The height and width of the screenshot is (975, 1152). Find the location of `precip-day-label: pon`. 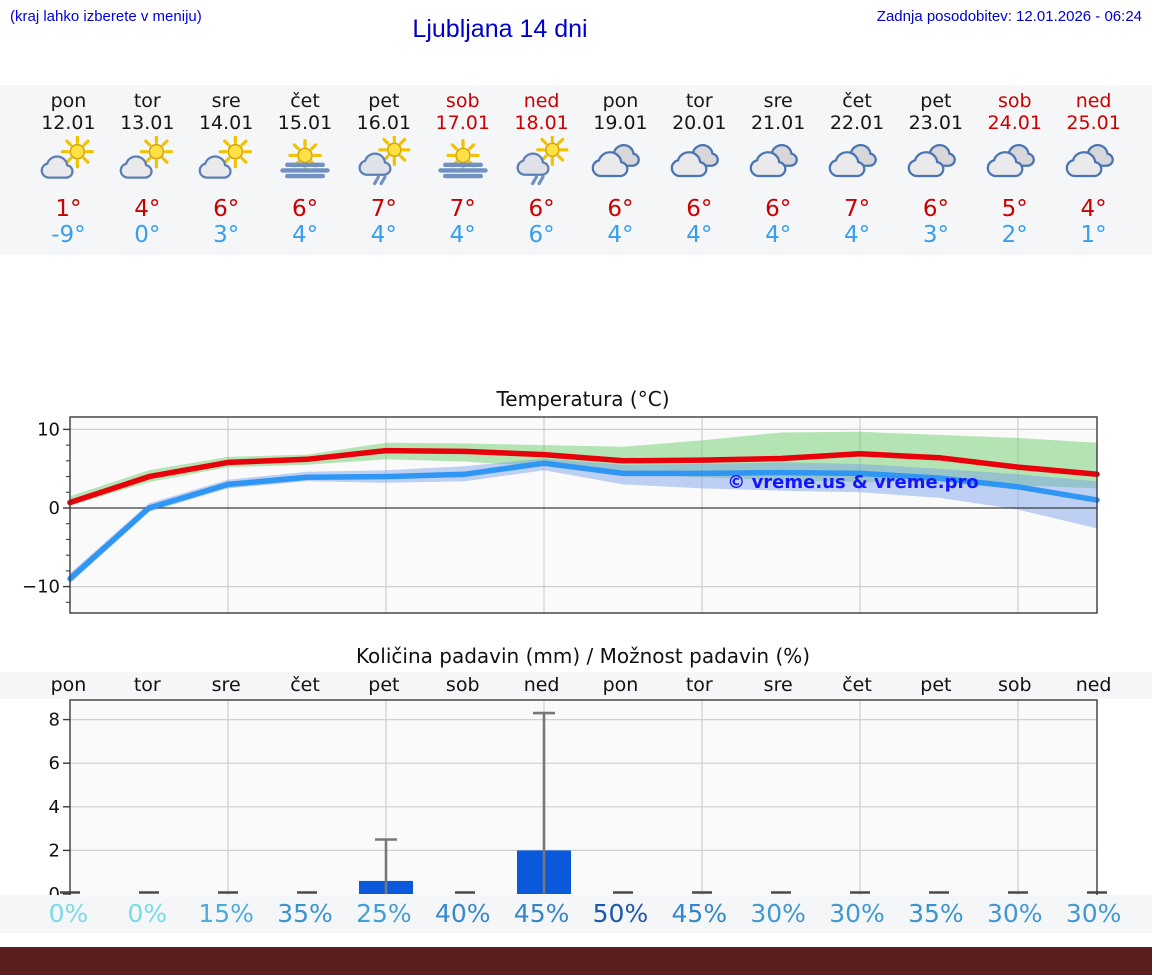

precip-day-label: pon is located at coordinates (68, 685).